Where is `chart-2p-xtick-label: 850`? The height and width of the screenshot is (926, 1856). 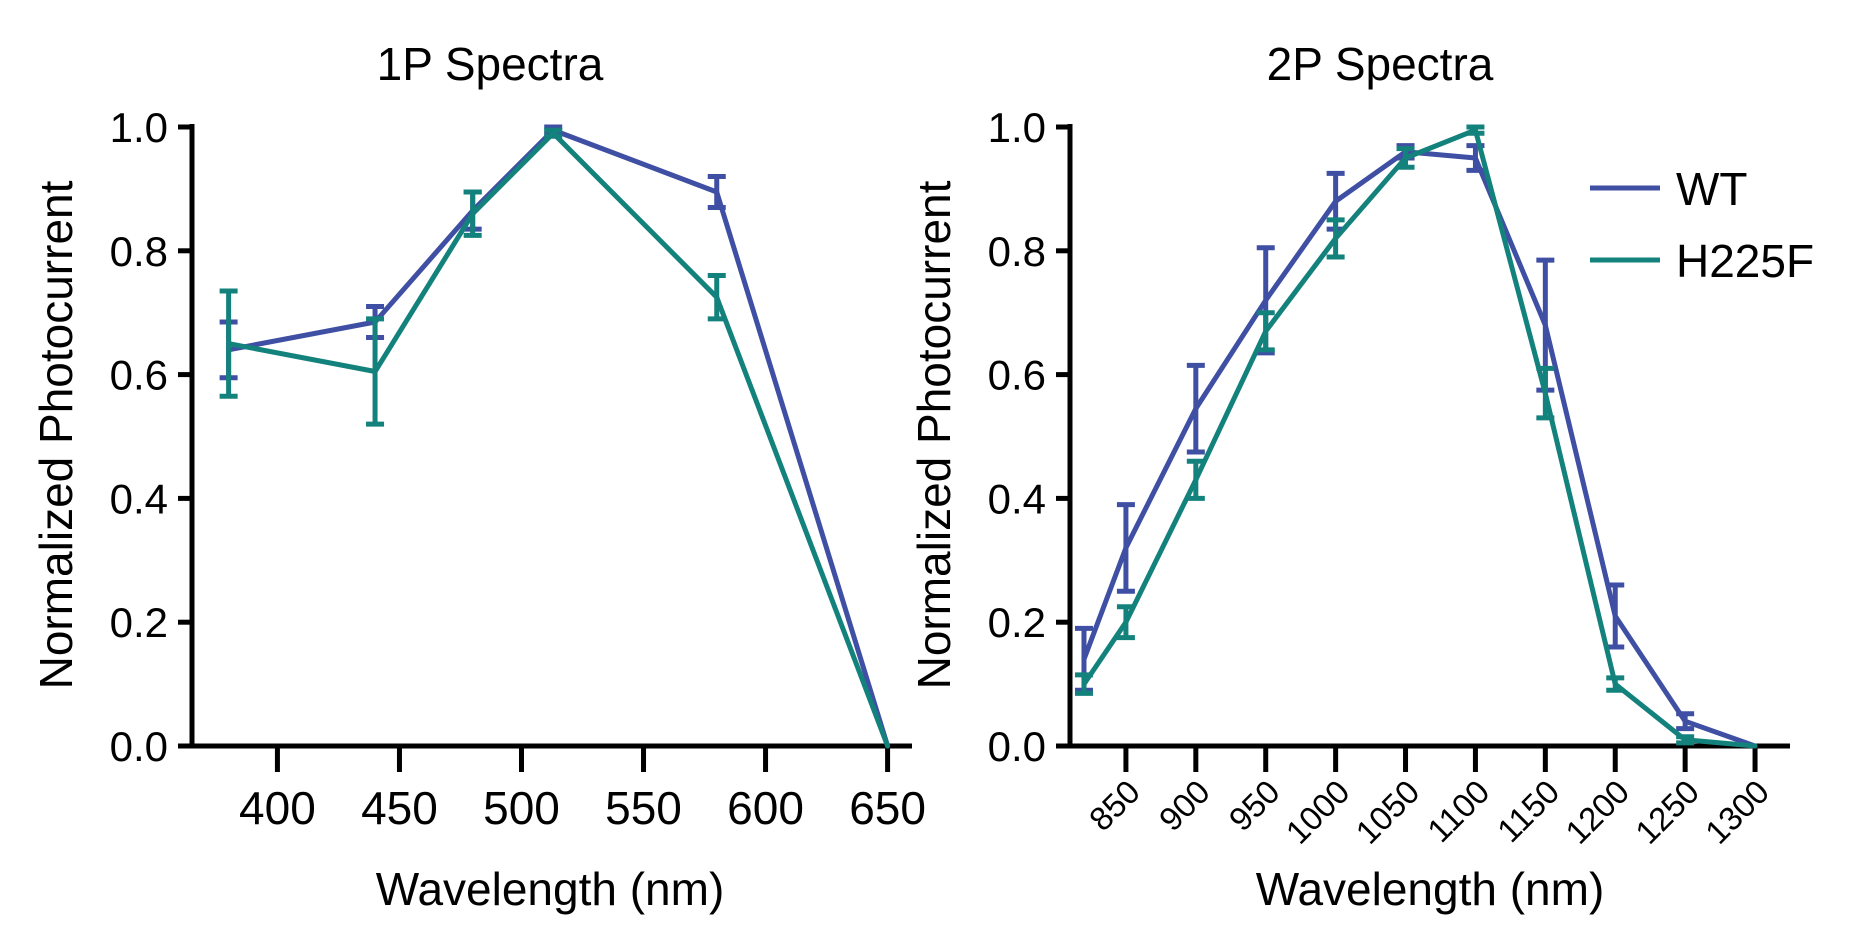 chart-2p-xtick-label: 850 is located at coordinates (1114, 805).